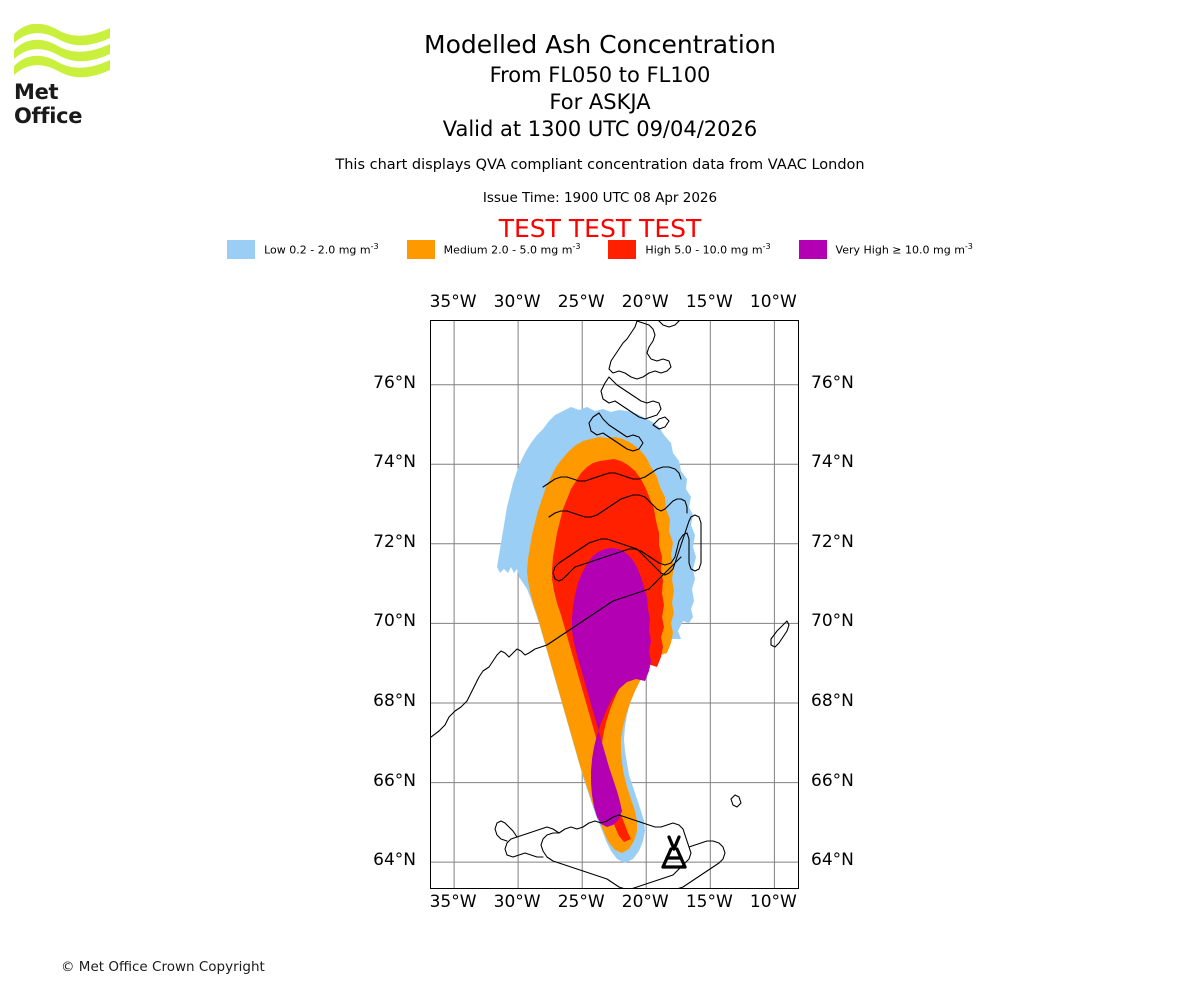 This screenshot has width=1200, height=1000. I want to click on lat-tick-left-1: 74°N, so click(394, 462).